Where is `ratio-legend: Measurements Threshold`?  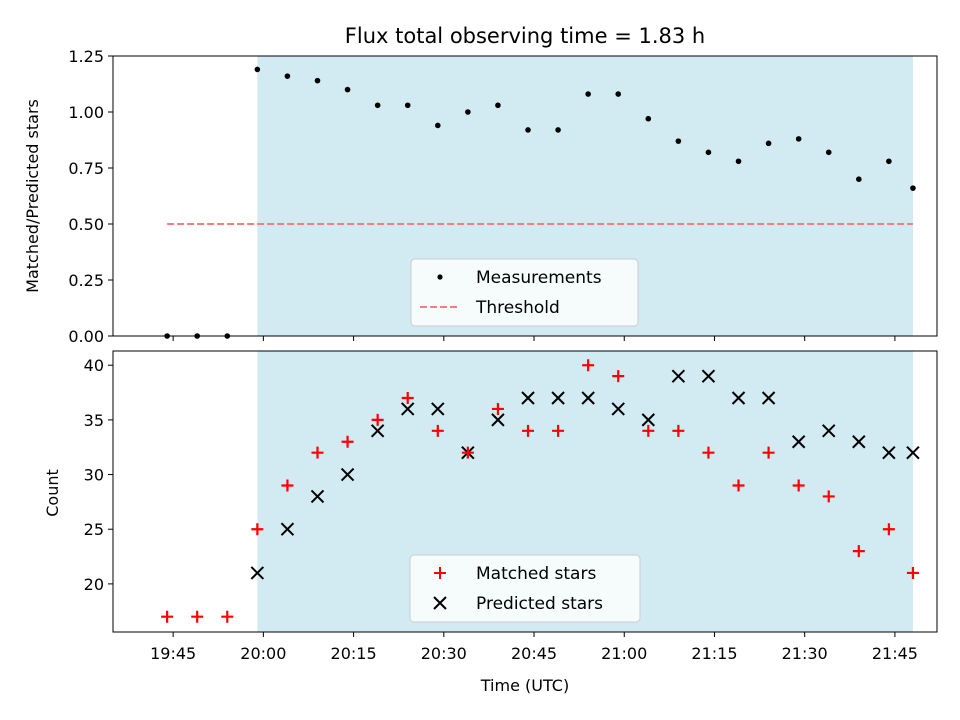
ratio-legend: Measurements Threshold is located at coordinates (524, 292).